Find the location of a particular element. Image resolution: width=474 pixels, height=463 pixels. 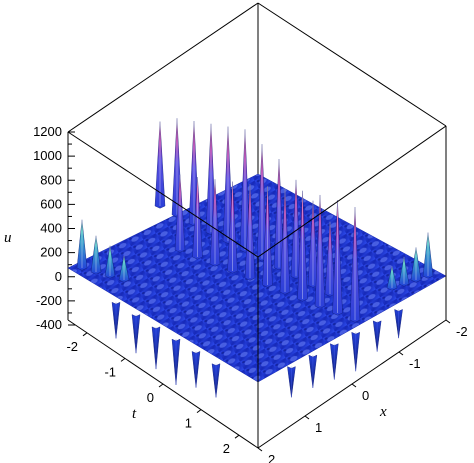

u-tick-label: 0 is located at coordinates (58, 276).